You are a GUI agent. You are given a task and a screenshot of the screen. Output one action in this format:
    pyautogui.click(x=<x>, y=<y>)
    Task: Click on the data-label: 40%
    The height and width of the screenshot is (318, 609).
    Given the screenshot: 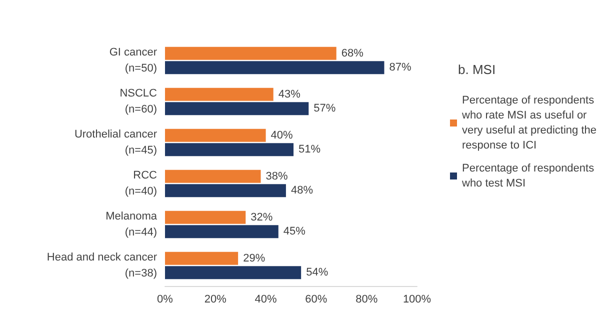 What is the action you would take?
    pyautogui.click(x=282, y=135)
    